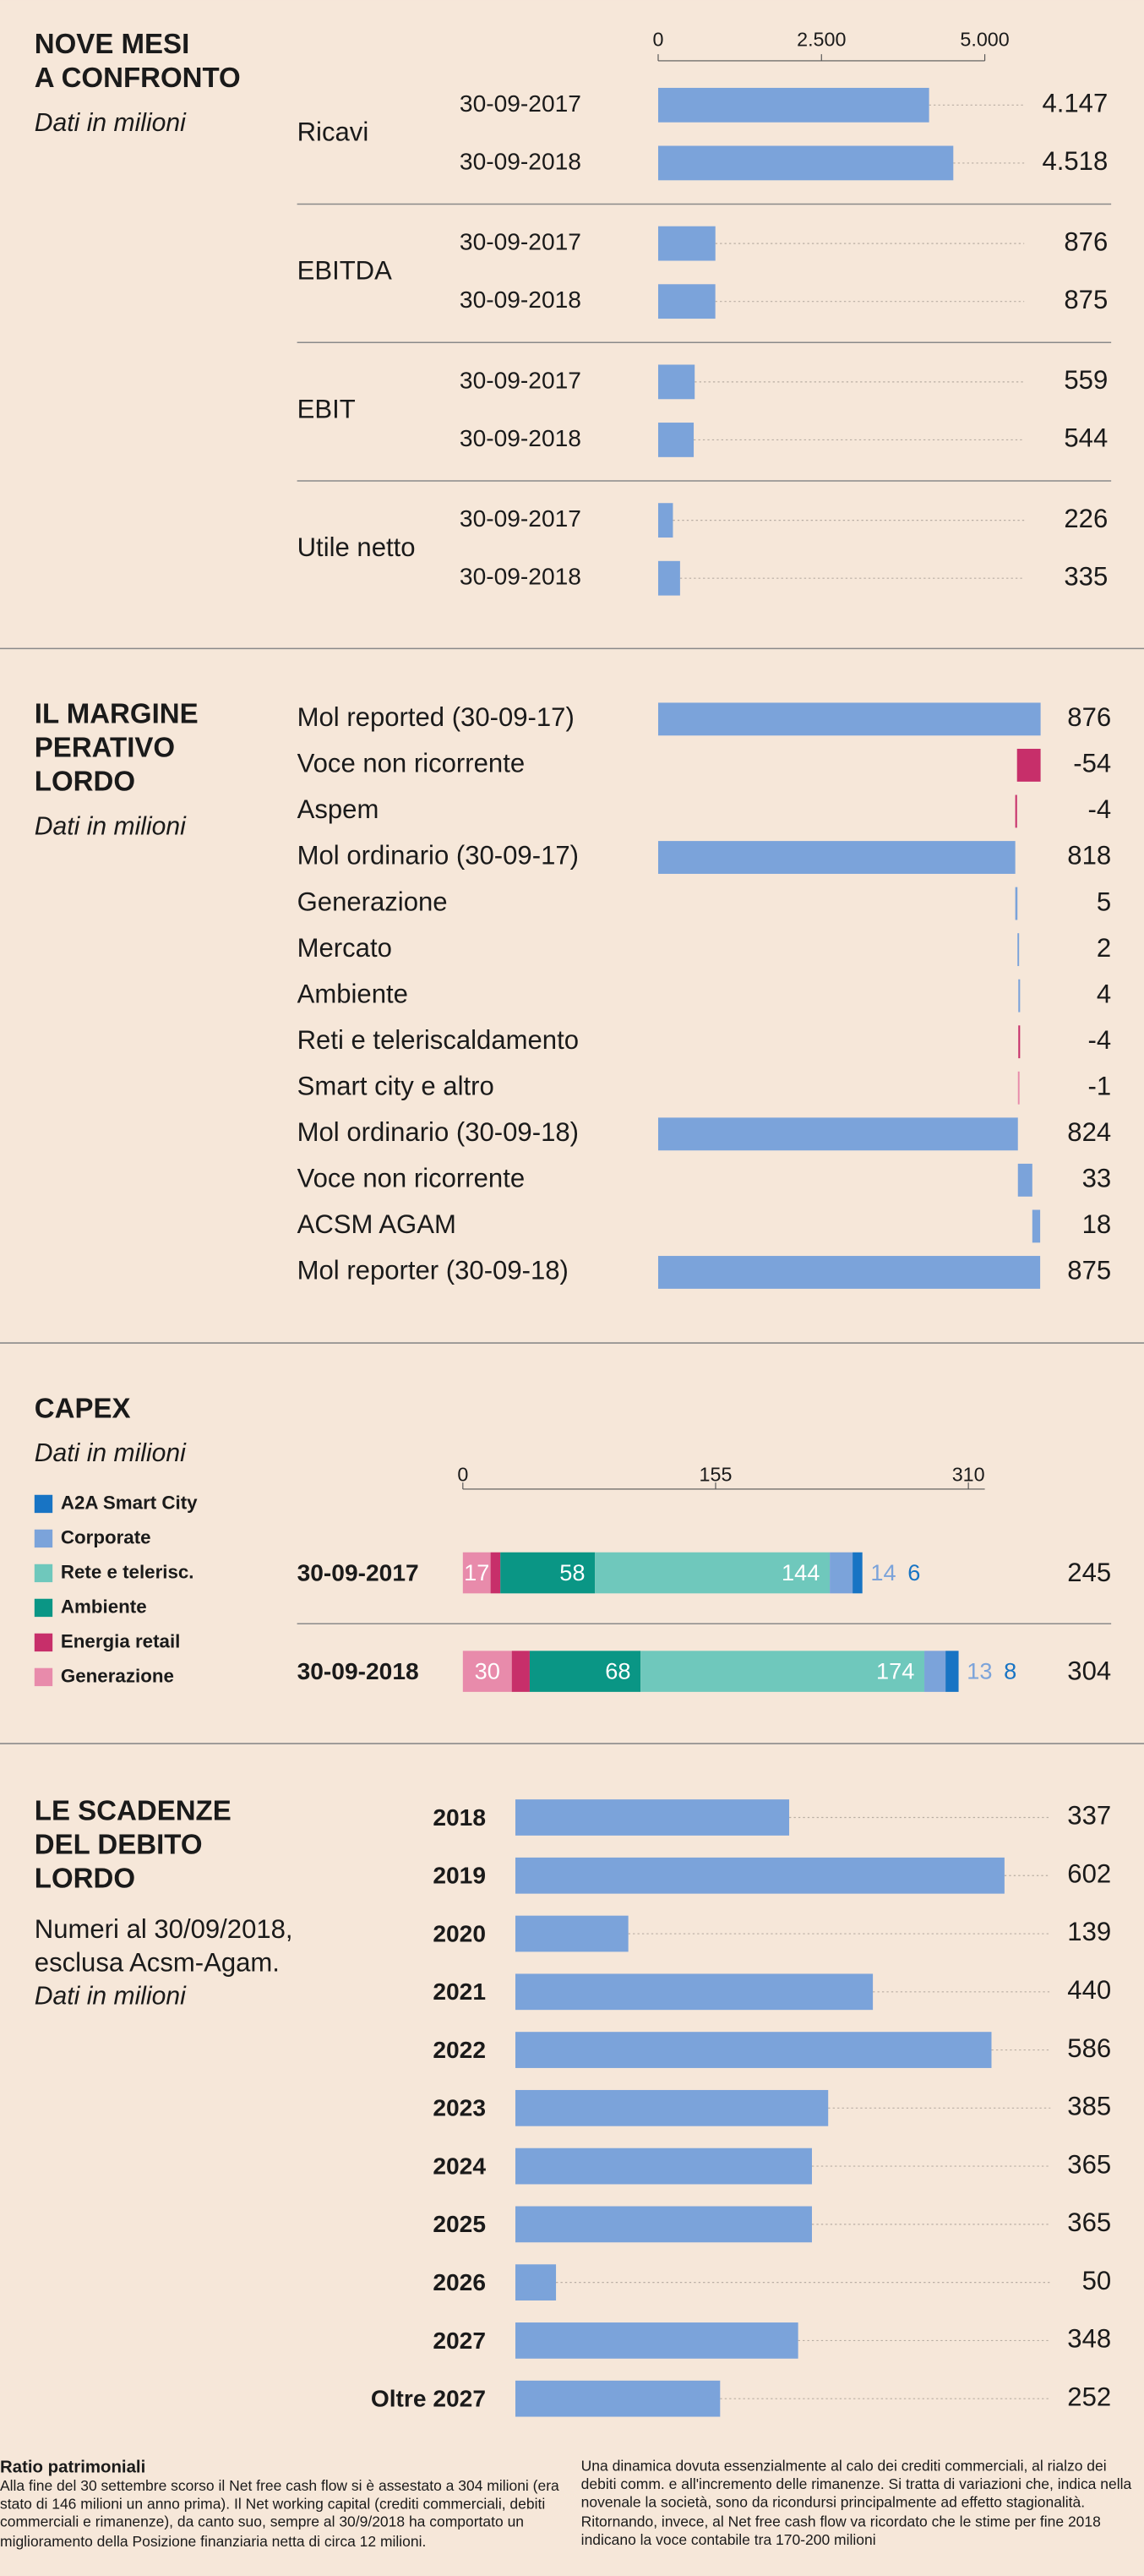  Describe the element at coordinates (157, 1963) in the screenshot. I see `description: esclusa Acsm-Agam.` at that location.